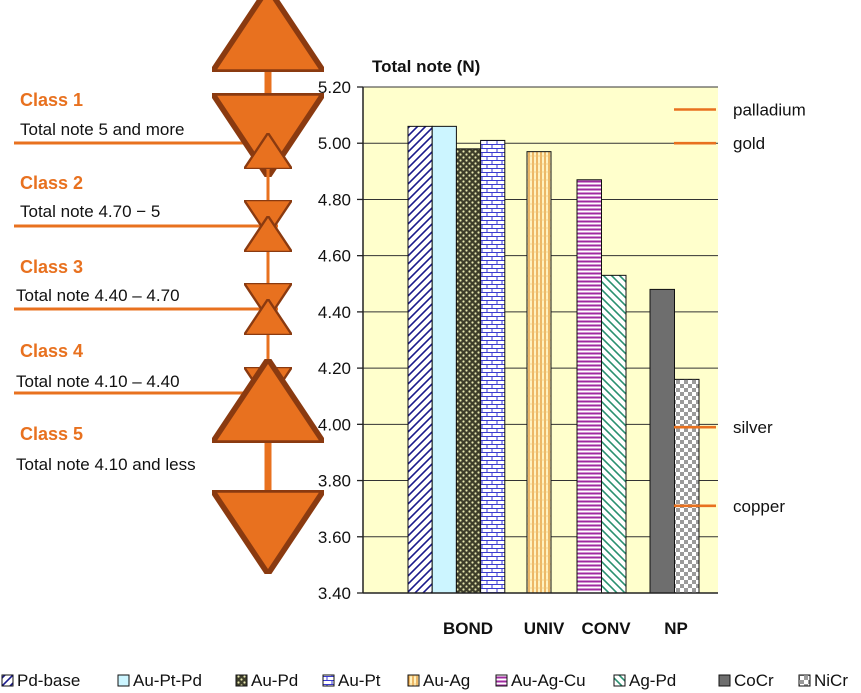 The image size is (861, 693). What do you see at coordinates (328, 680) in the screenshot?
I see `legend-swatch-au-pt` at bounding box center [328, 680].